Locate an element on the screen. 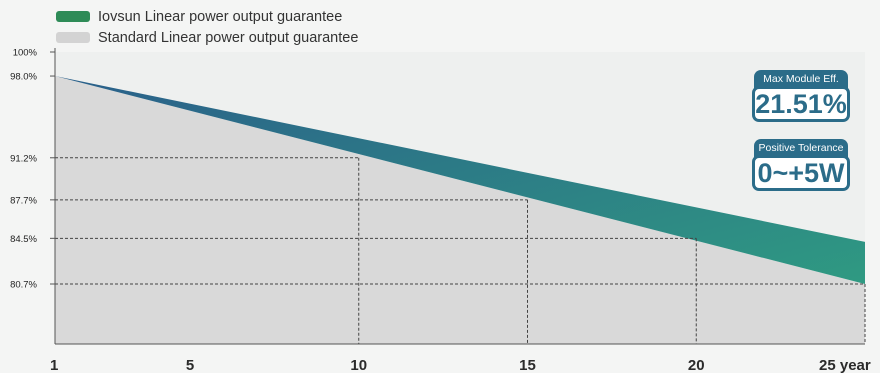 The width and height of the screenshot is (880, 373). legend-label-standard: Standard Linear power output guarantee is located at coordinates (228, 37).